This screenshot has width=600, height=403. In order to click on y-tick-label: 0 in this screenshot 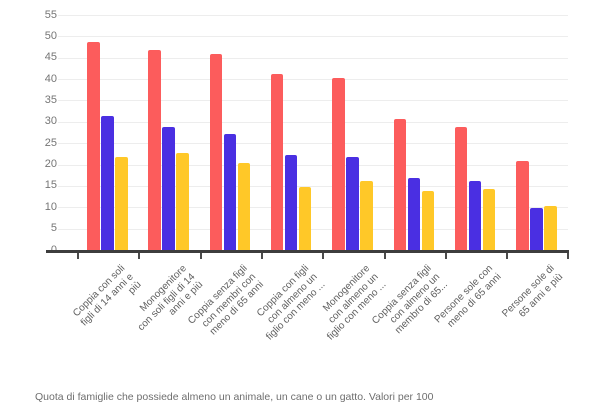, I will do `click(40, 250)`.